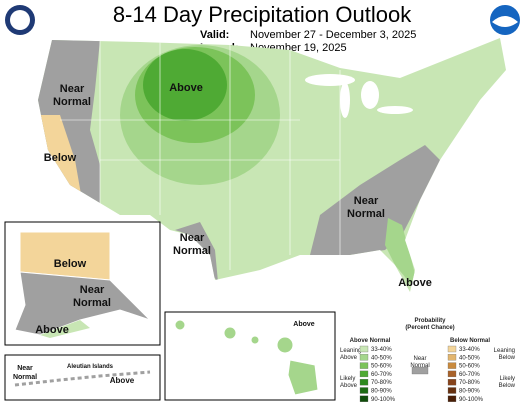  I want to click on title: 8-14 Day Precipitation Outlook, so click(262, 14).